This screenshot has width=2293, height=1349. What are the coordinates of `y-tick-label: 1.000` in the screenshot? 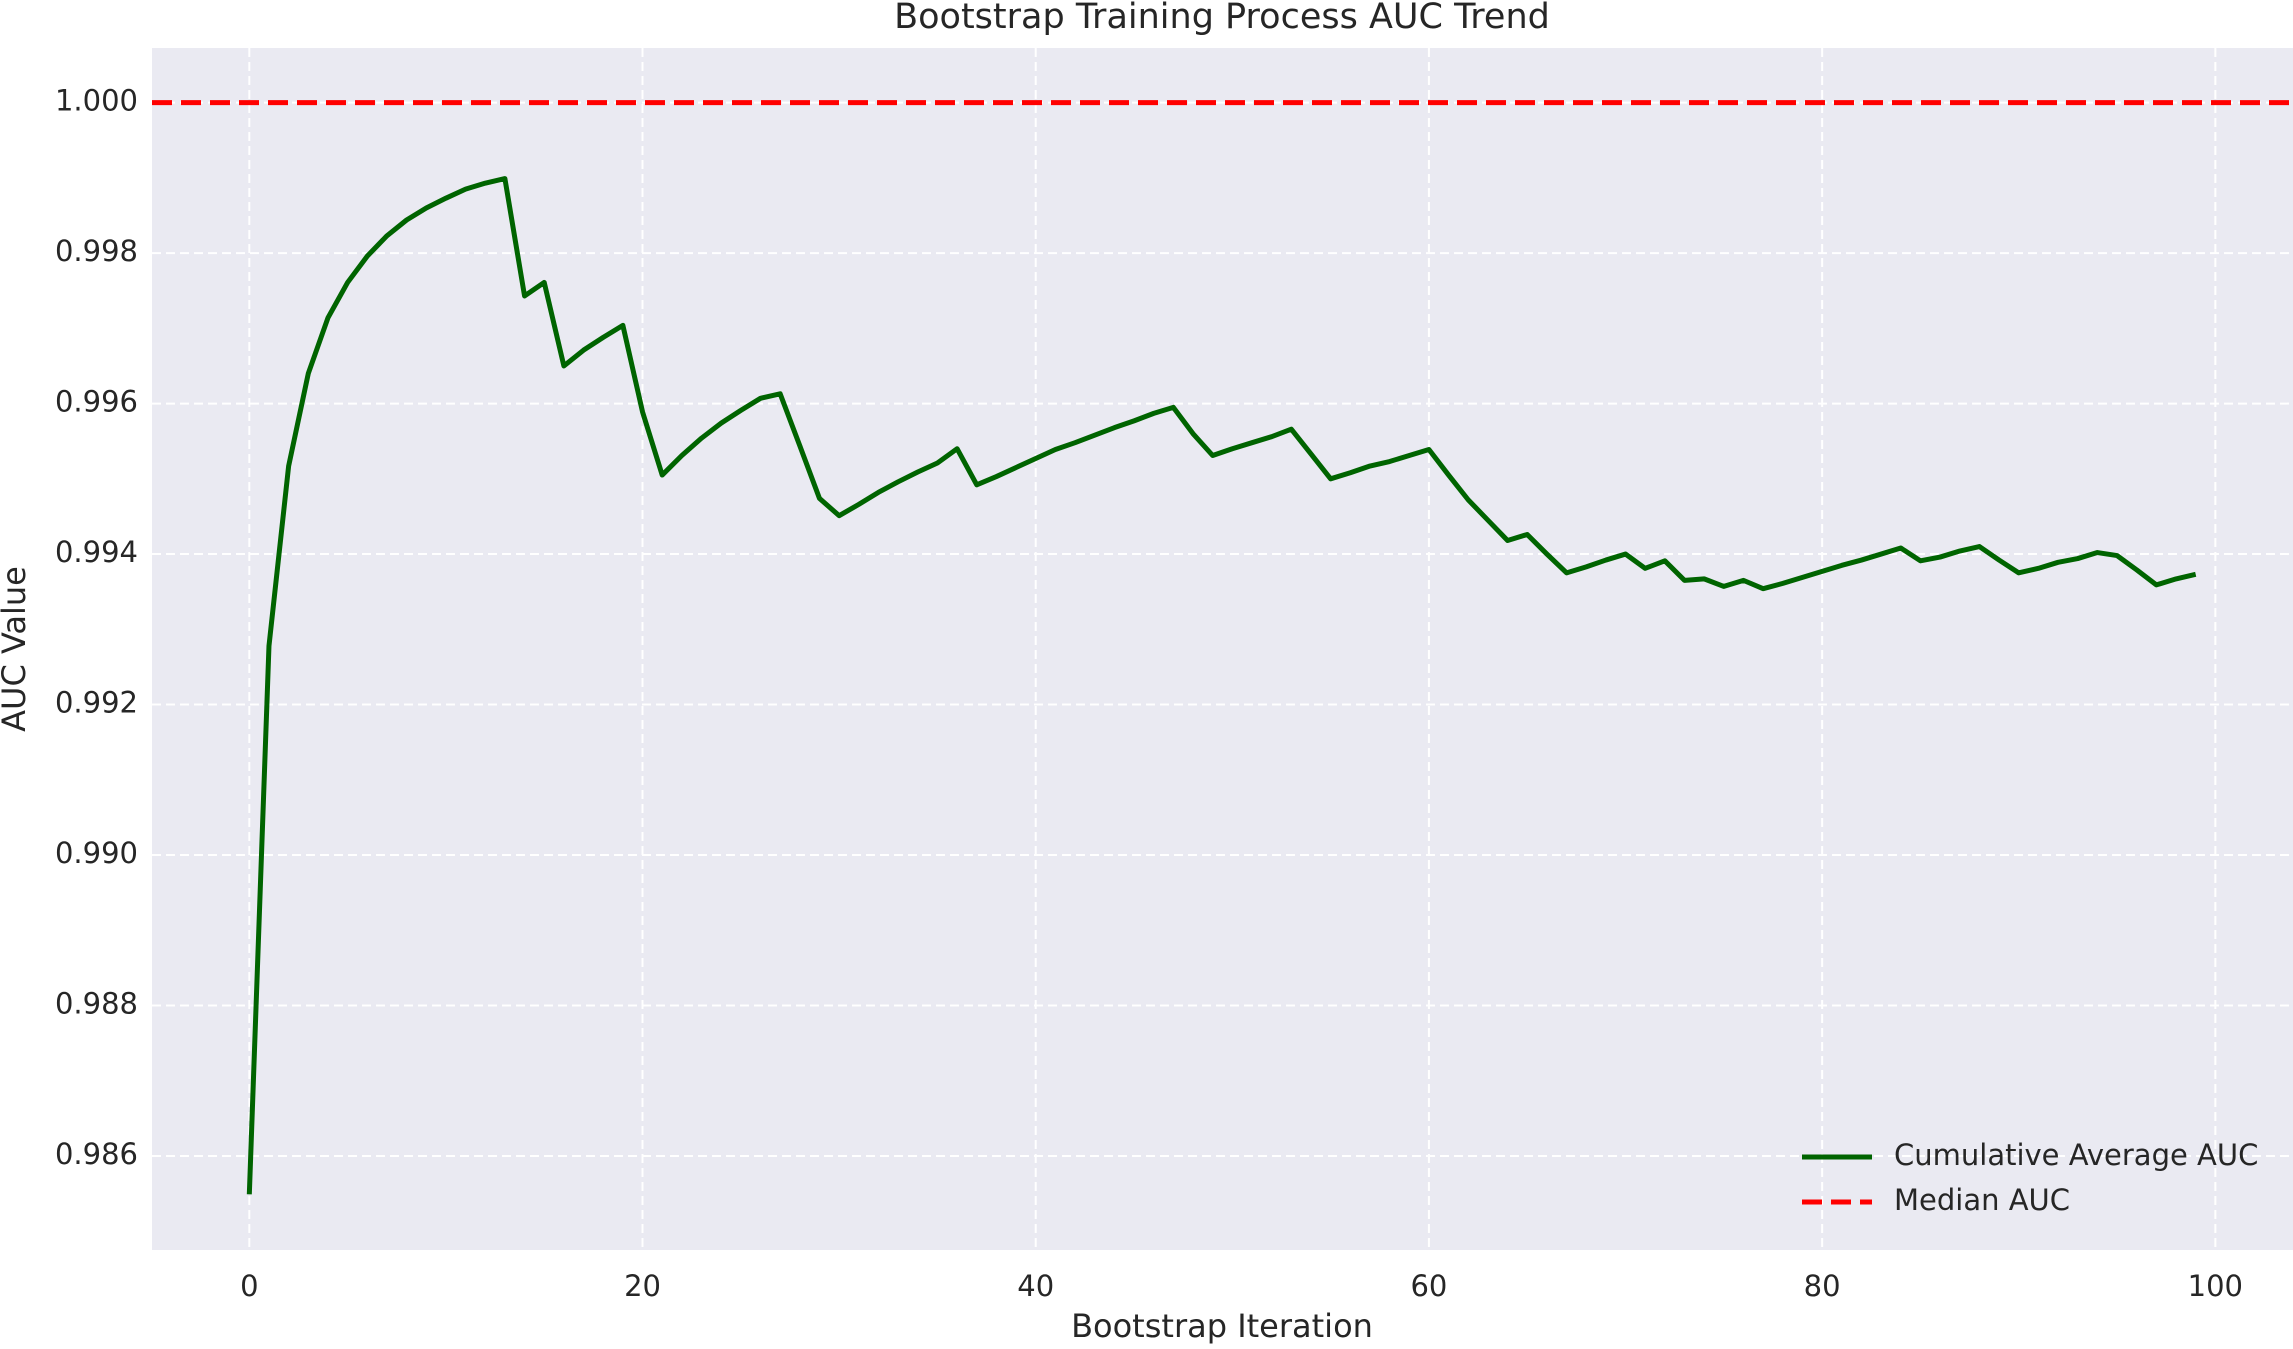 It's located at (96, 101).